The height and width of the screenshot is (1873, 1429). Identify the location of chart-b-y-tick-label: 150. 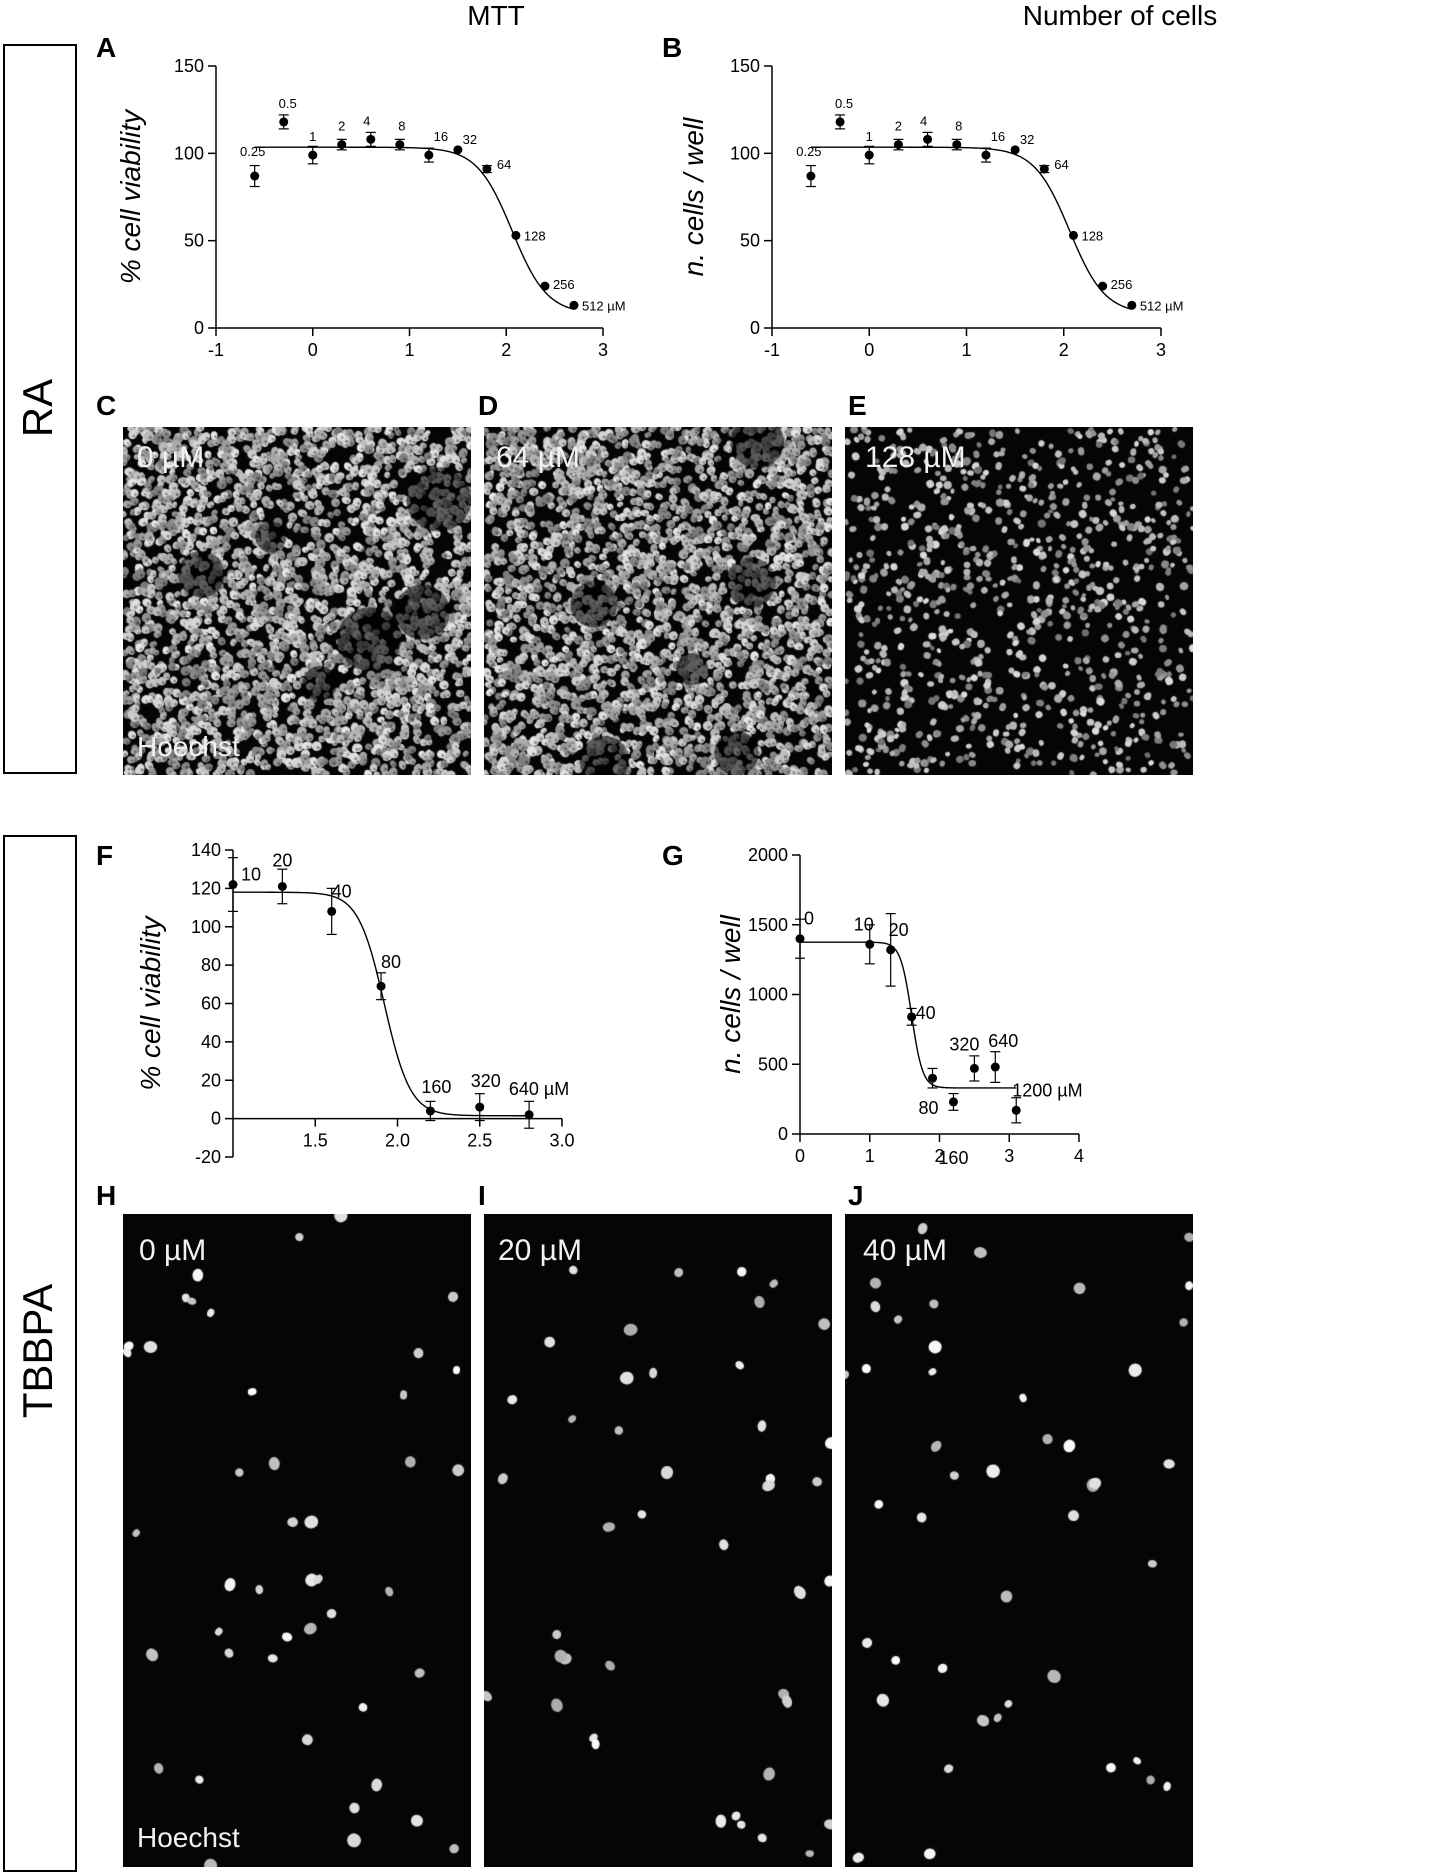
(745, 66).